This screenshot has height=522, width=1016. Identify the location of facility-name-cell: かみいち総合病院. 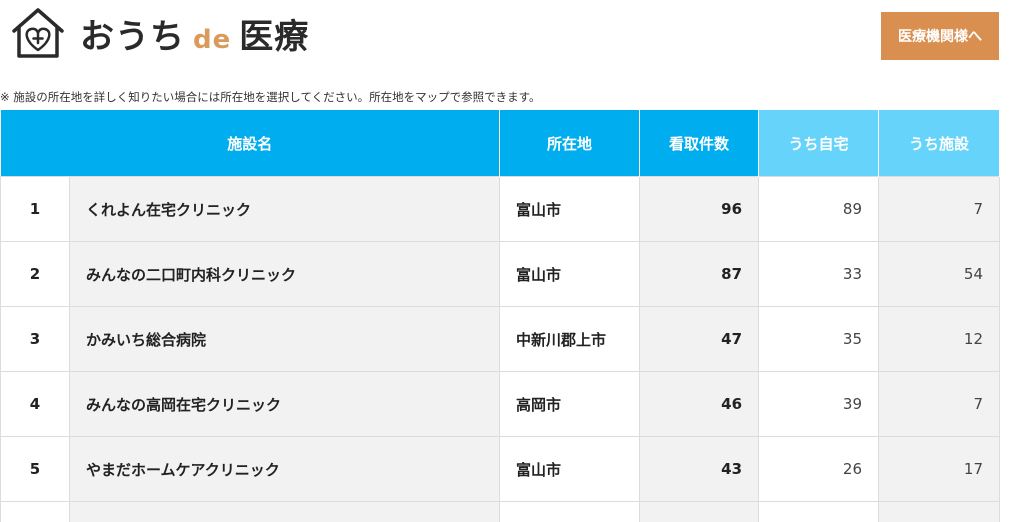
(285, 339).